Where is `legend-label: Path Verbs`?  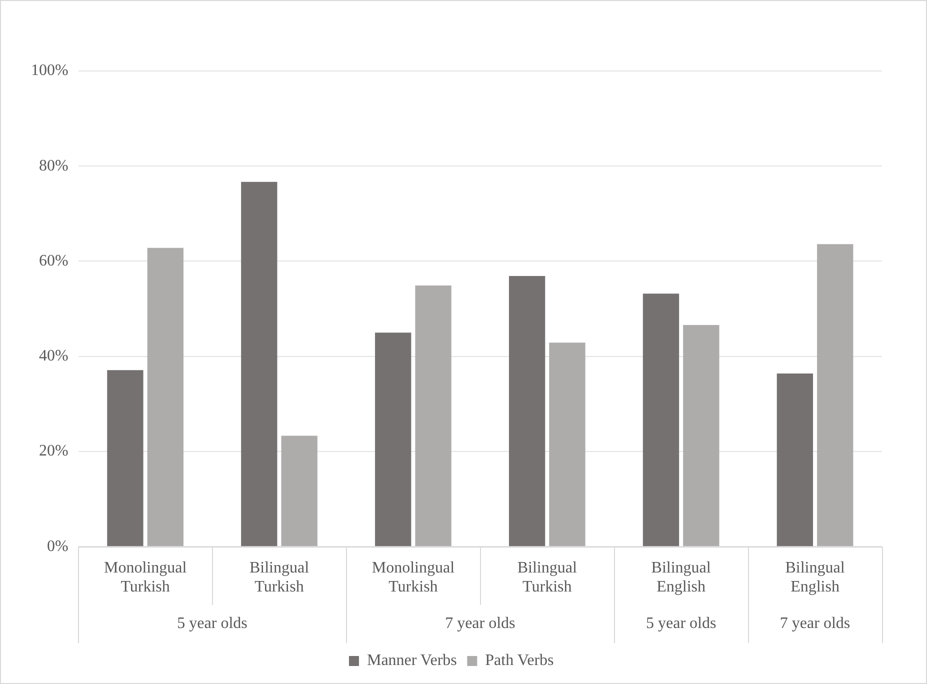 legend-label: Path Verbs is located at coordinates (519, 661).